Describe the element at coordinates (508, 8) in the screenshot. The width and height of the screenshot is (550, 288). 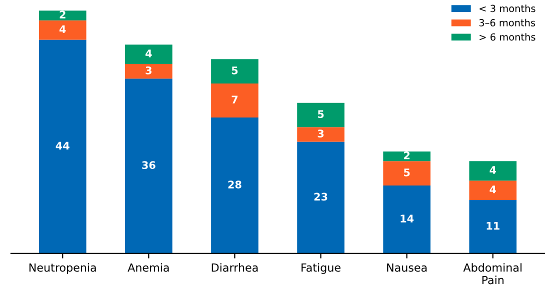
I see `legend-label: < 3 months` at that location.